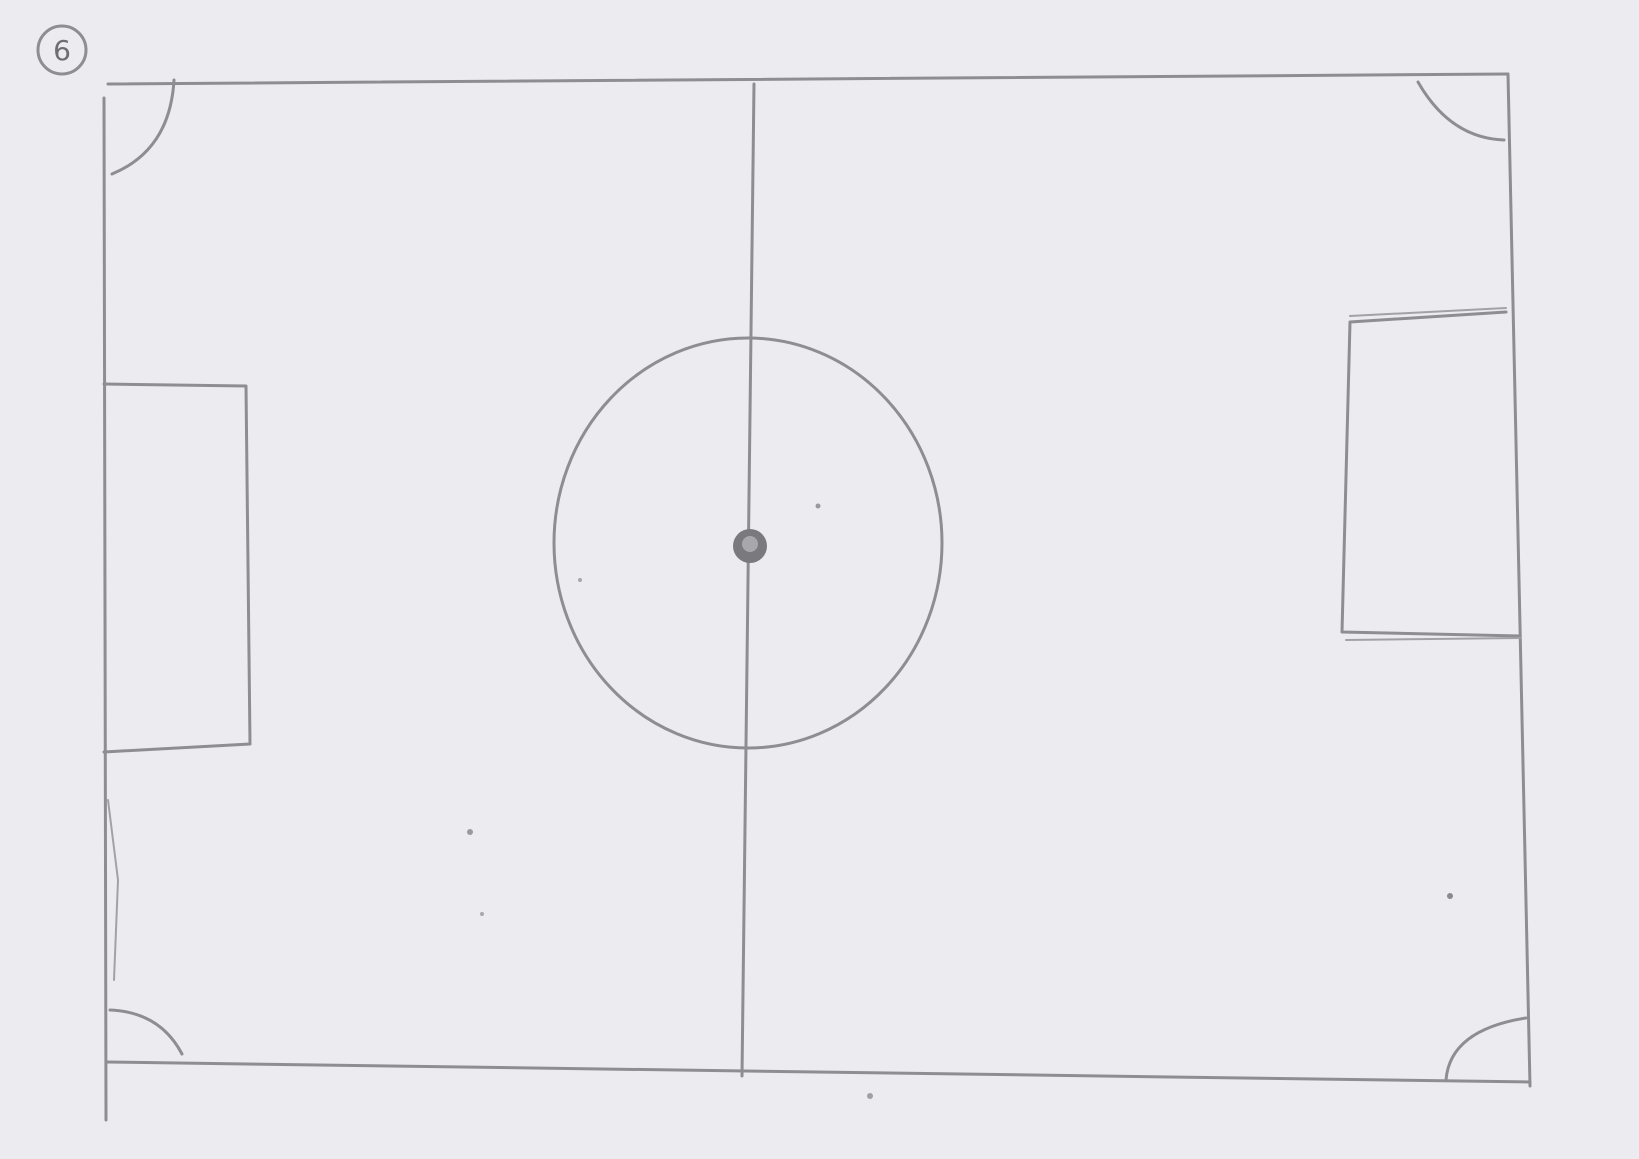 The image size is (1639, 1159). I want to click on page-number: 6, so click(62, 50).